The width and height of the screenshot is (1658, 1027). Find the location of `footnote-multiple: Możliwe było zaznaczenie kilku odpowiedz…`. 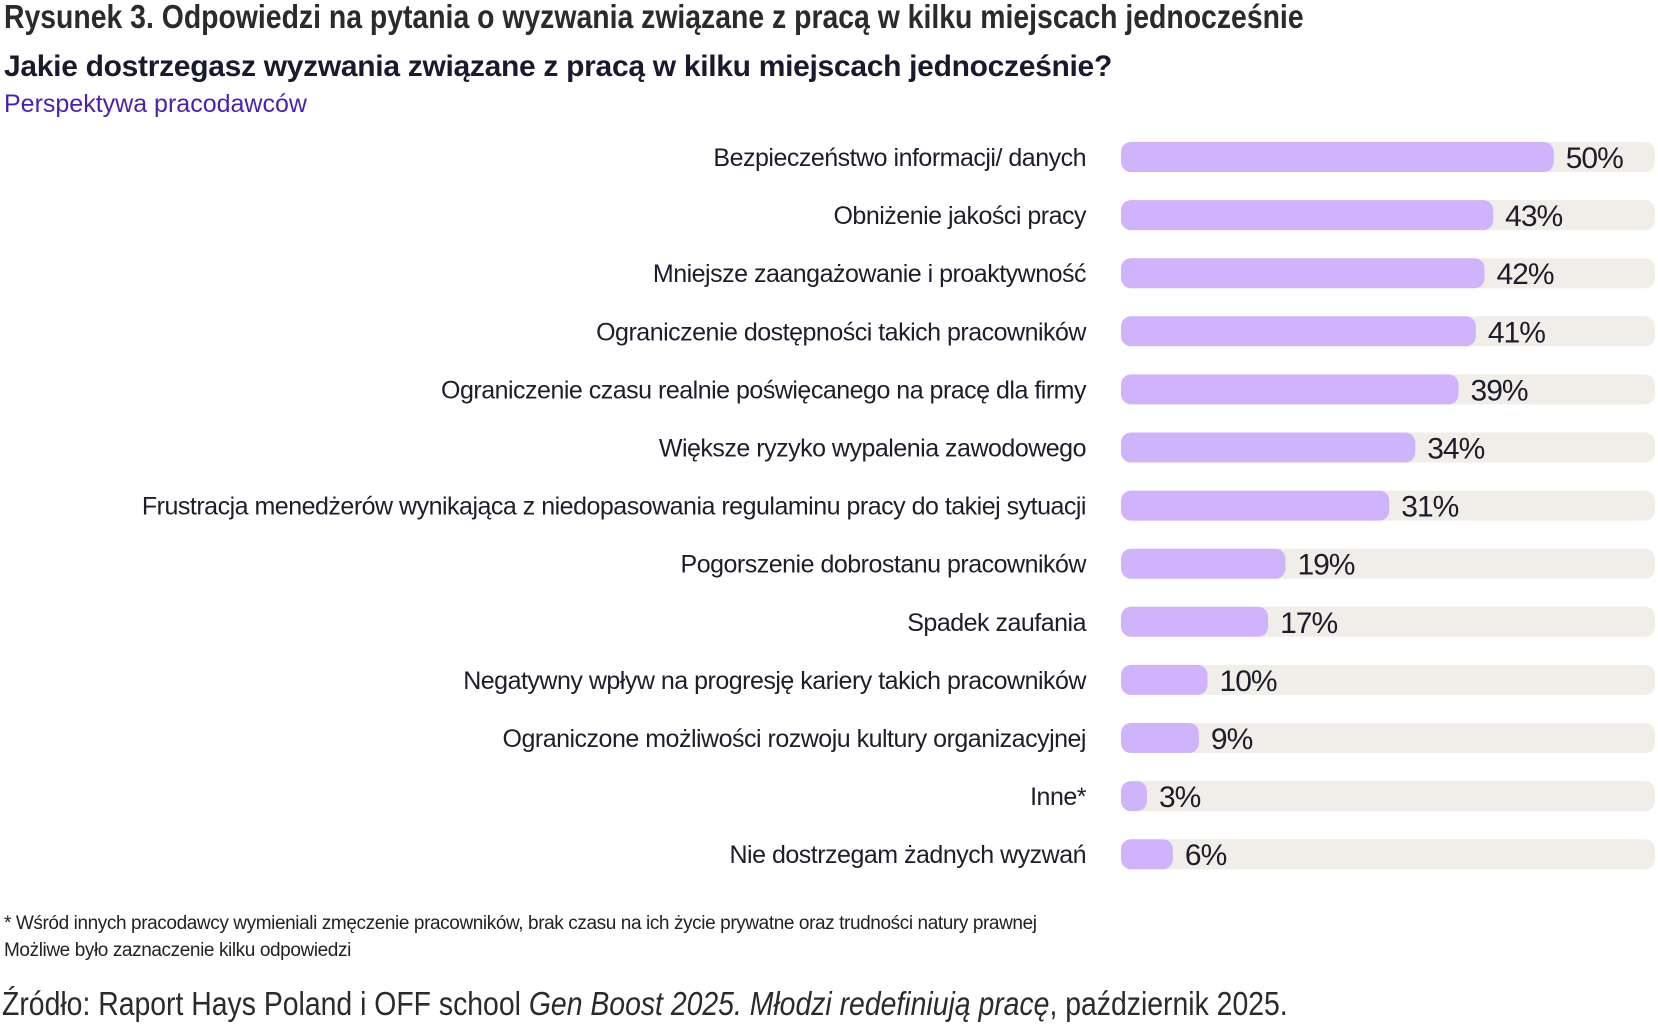

footnote-multiple: Możliwe było zaznaczenie kilku odpowiedz… is located at coordinates (177, 950).